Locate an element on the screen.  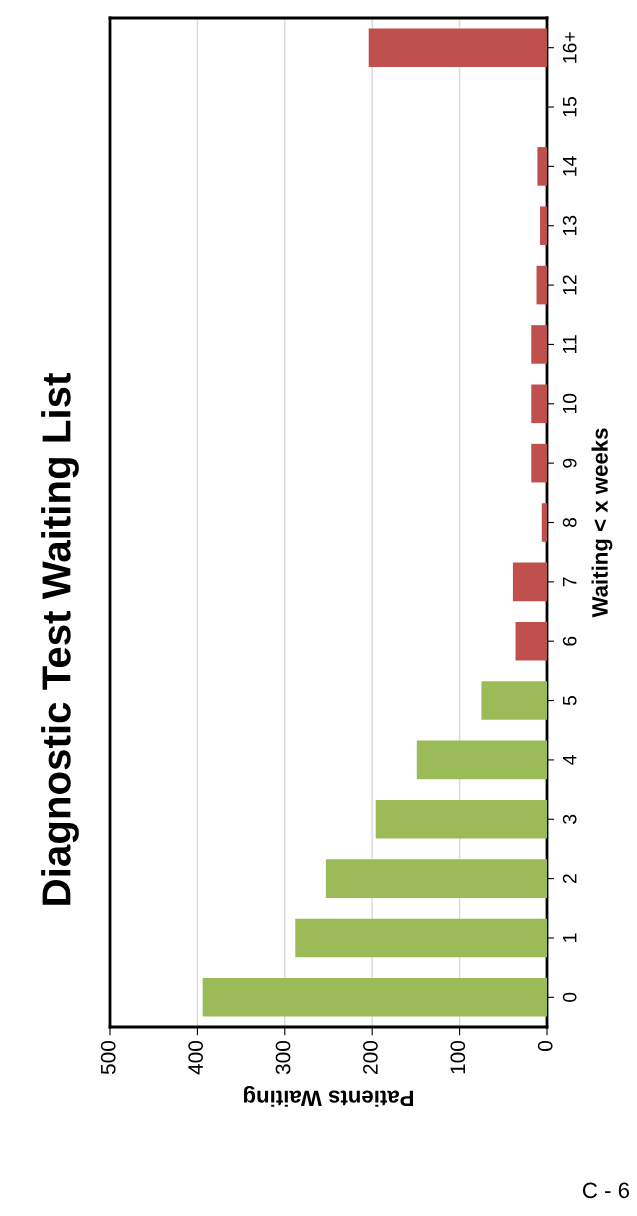
y-tick-label: 15 is located at coordinates (569, 107).